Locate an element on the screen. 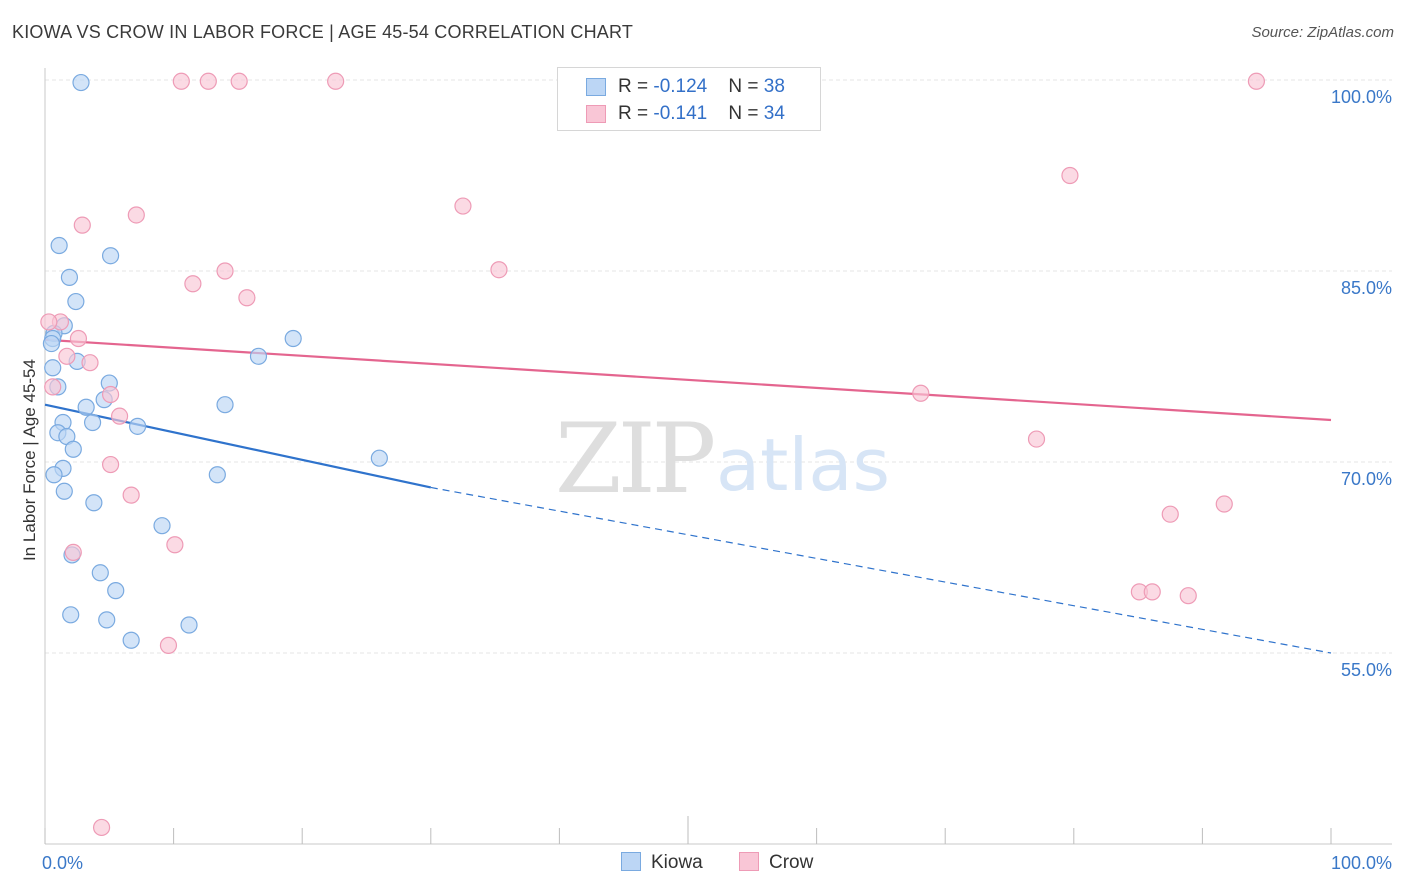 Image resolution: width=1406 pixels, height=892 pixels. y-tick-label: 70.0% is located at coordinates (1366, 479).